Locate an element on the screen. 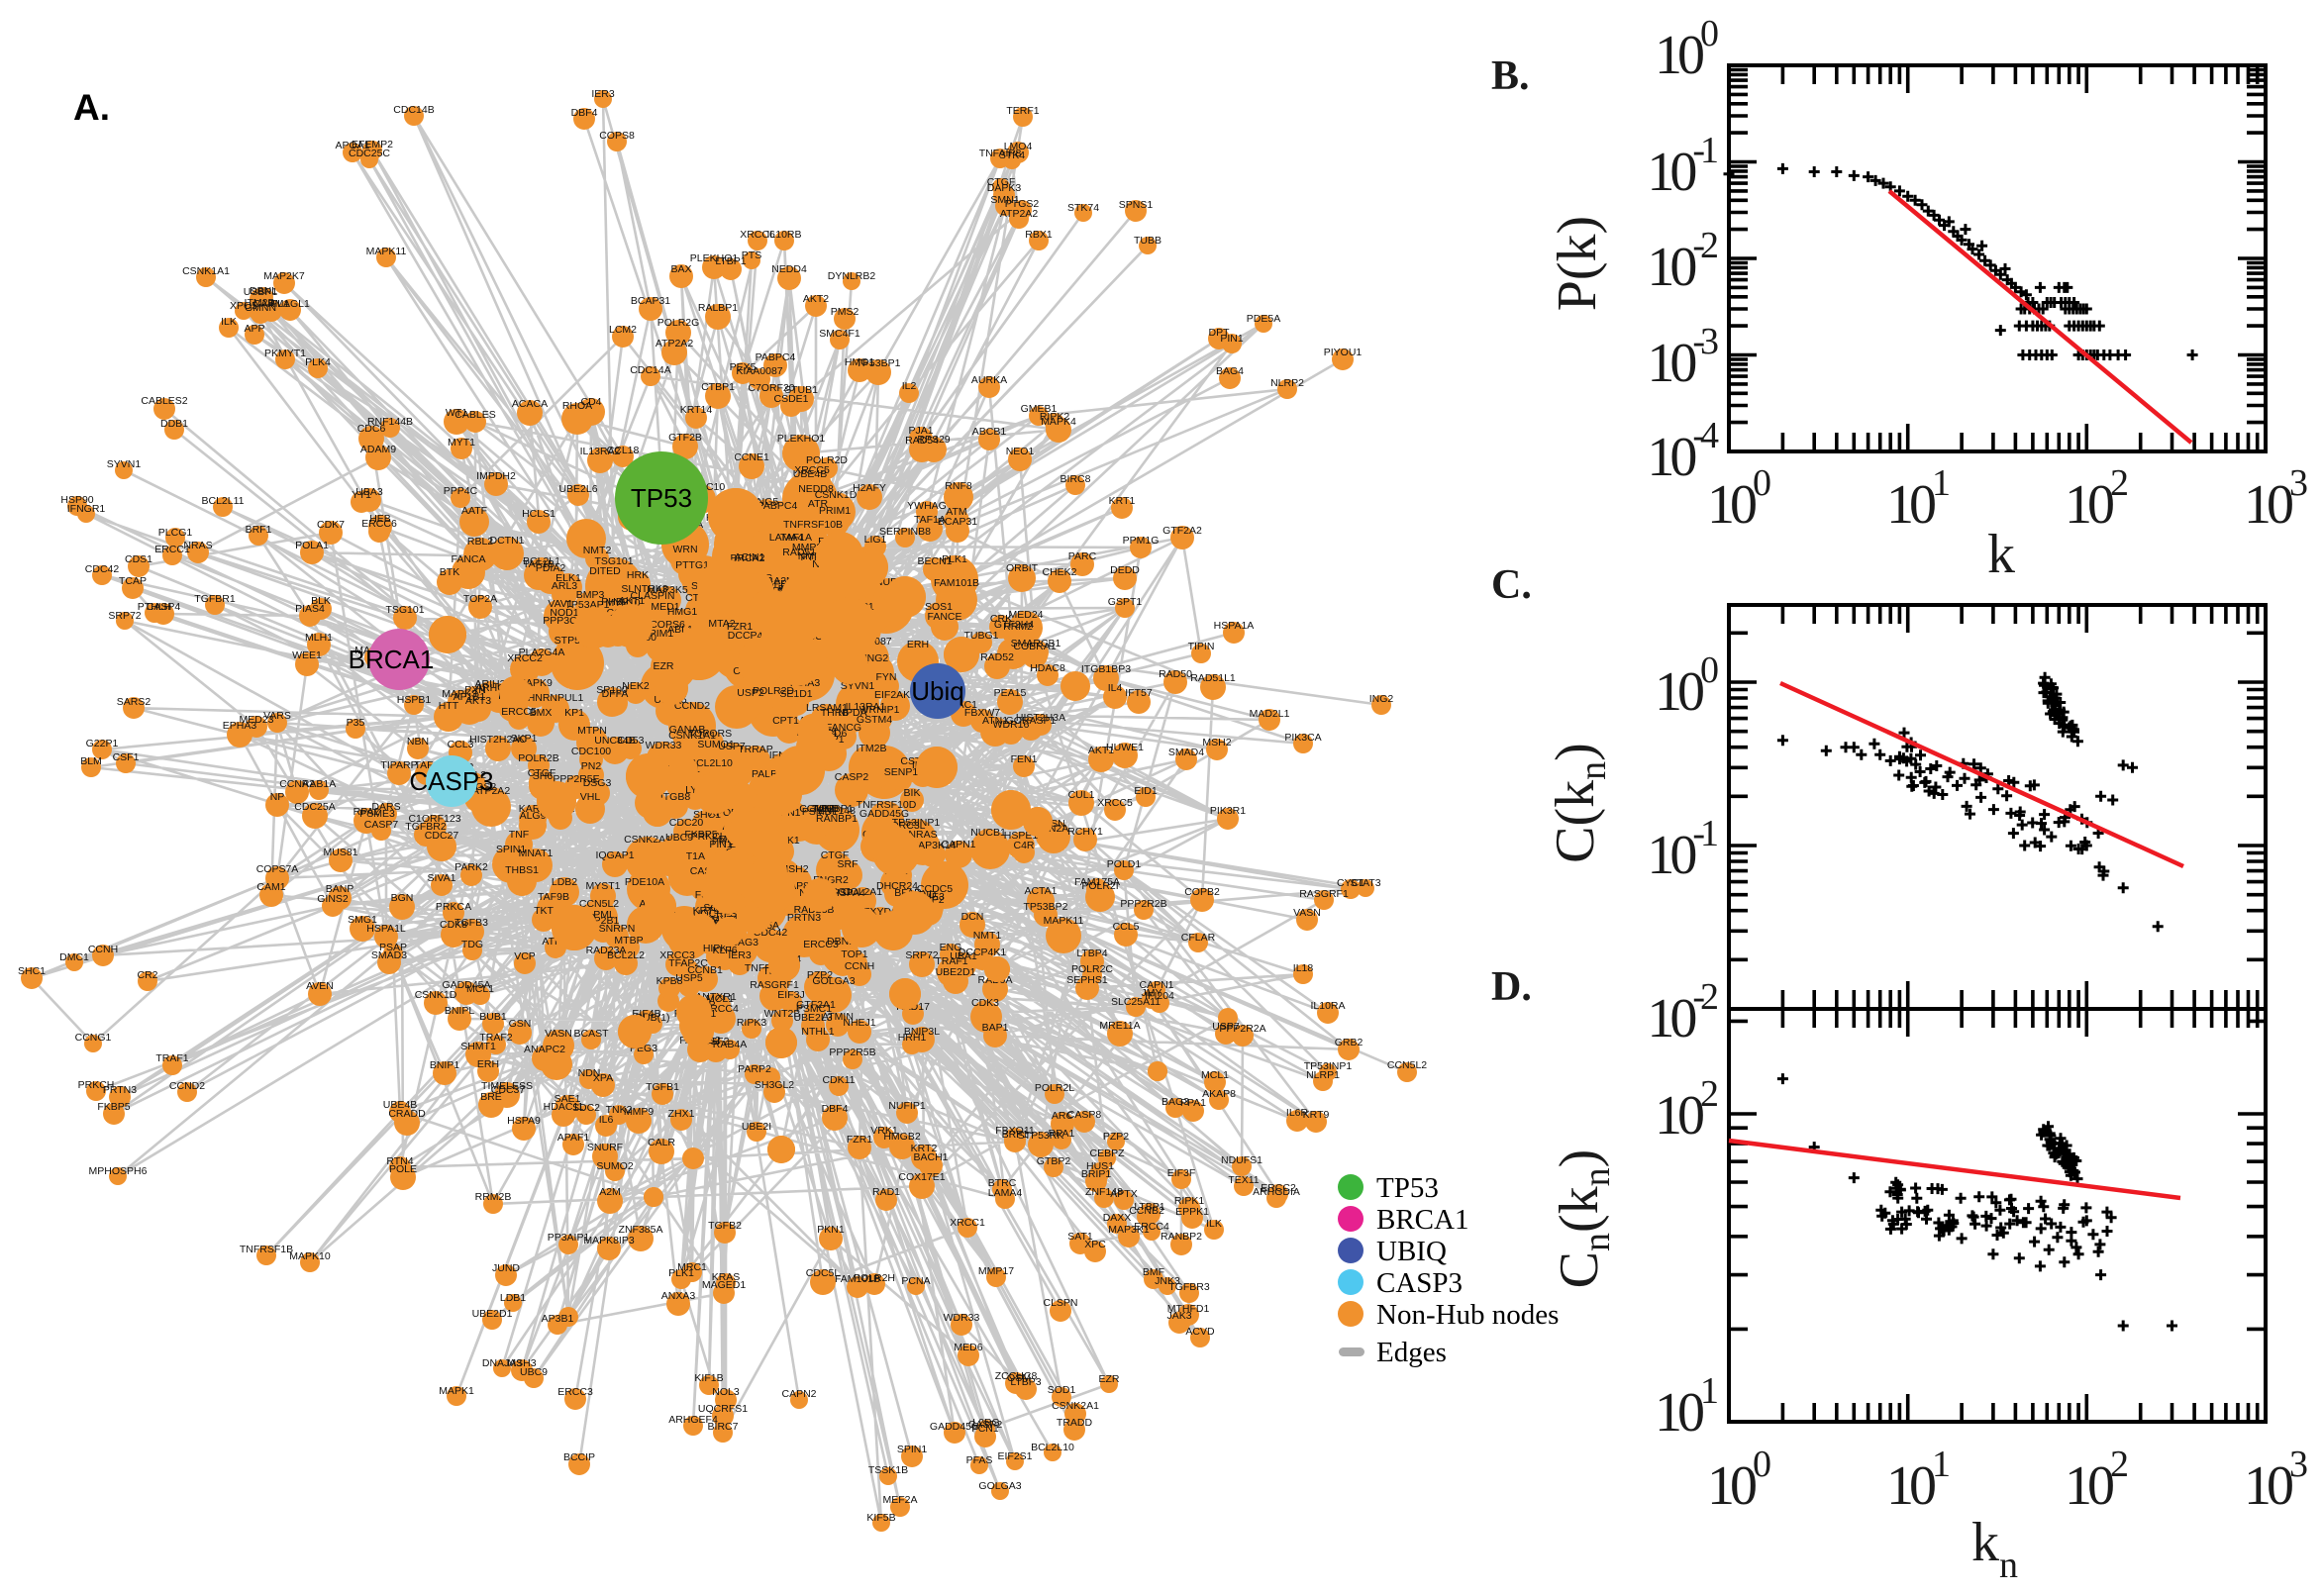 The image size is (2323, 1596). svg-text: IL18 is located at coordinates (1304, 968).